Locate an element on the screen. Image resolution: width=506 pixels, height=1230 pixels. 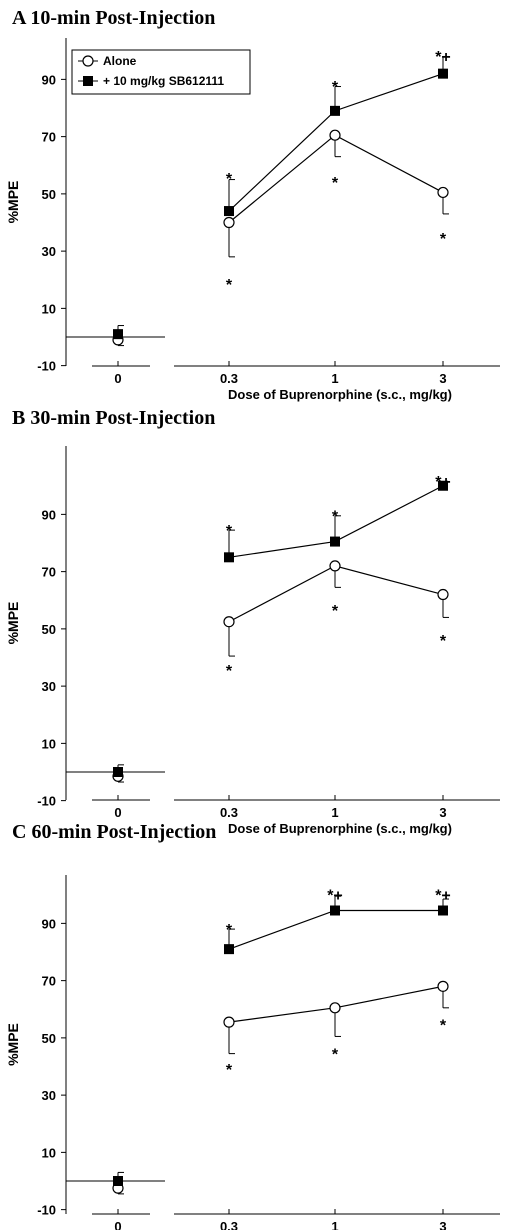
legend-marker-square is located at coordinates (88, 81).